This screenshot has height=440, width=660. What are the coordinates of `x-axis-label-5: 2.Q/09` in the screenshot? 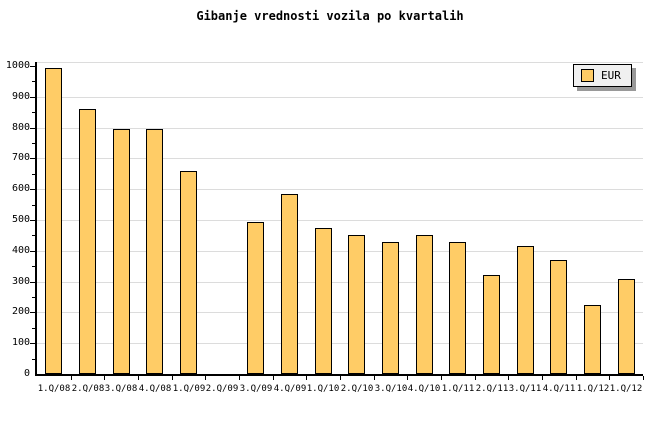 It's located at (222, 389).